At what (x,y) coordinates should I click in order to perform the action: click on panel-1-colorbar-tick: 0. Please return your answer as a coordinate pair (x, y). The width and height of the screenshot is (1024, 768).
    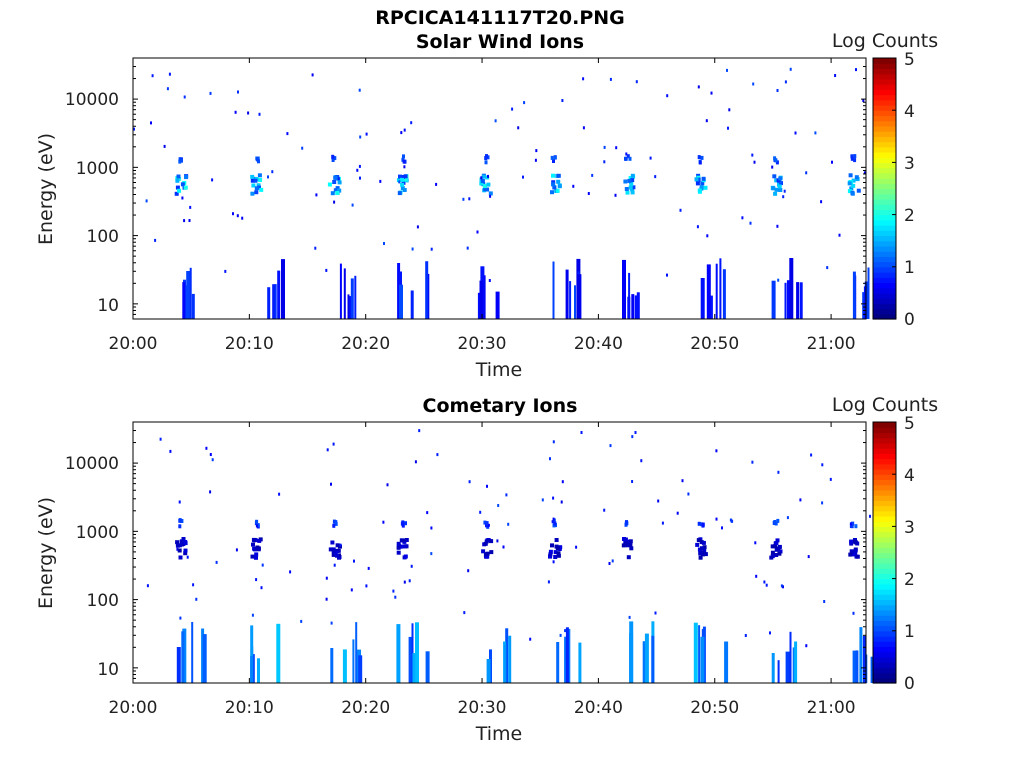
    Looking at the image, I should click on (909, 320).